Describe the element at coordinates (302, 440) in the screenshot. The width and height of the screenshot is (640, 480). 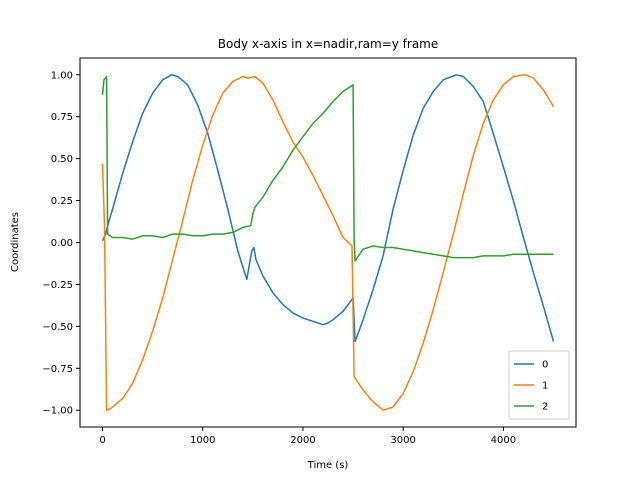
I see `x-tick-label: 2000` at that location.